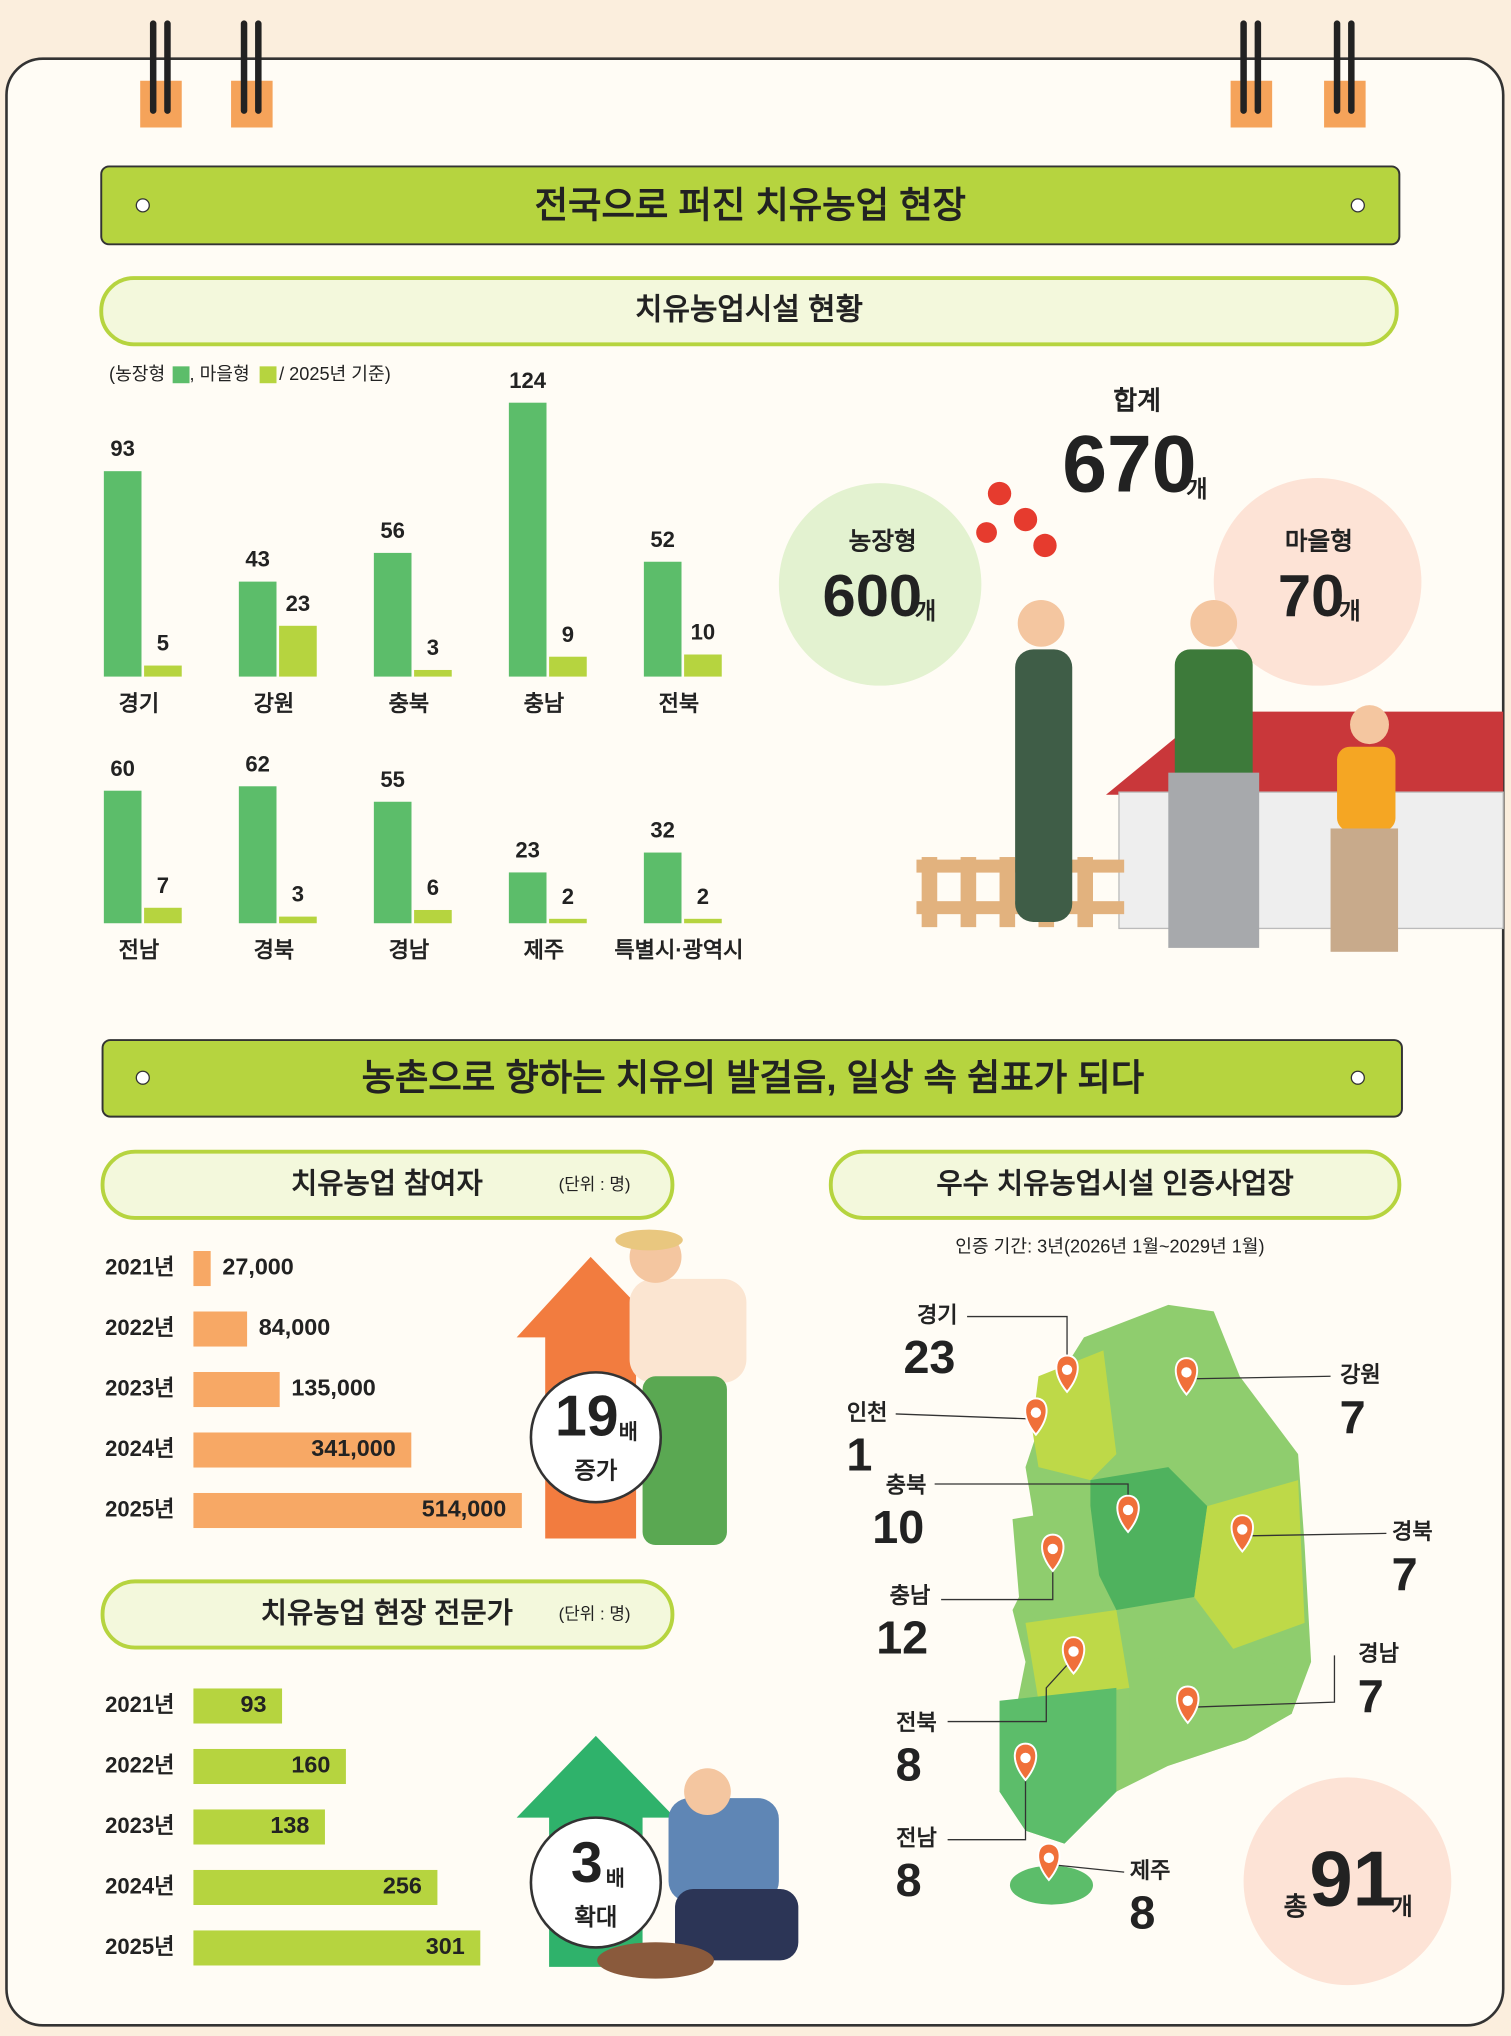  I want to click on farm-total: 600, so click(873, 595).